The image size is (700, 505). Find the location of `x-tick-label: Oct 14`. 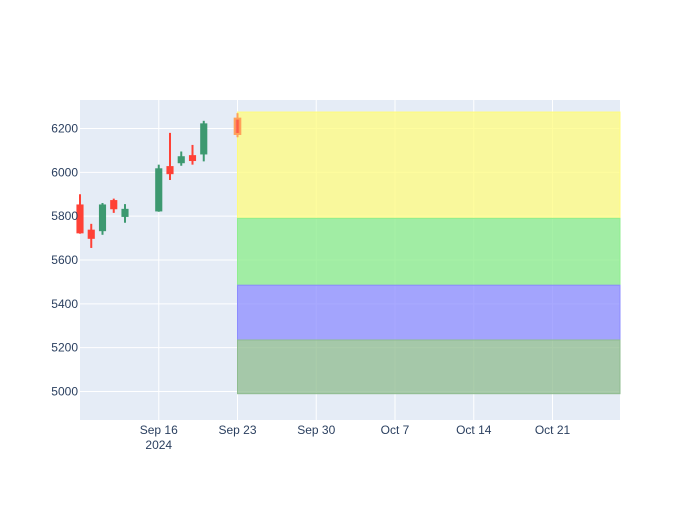

x-tick-label: Oct 14 is located at coordinates (474, 430).